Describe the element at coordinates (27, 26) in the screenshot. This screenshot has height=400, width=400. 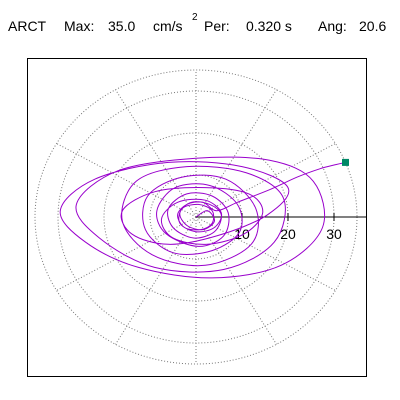
I see `station-code: ARCT` at that location.